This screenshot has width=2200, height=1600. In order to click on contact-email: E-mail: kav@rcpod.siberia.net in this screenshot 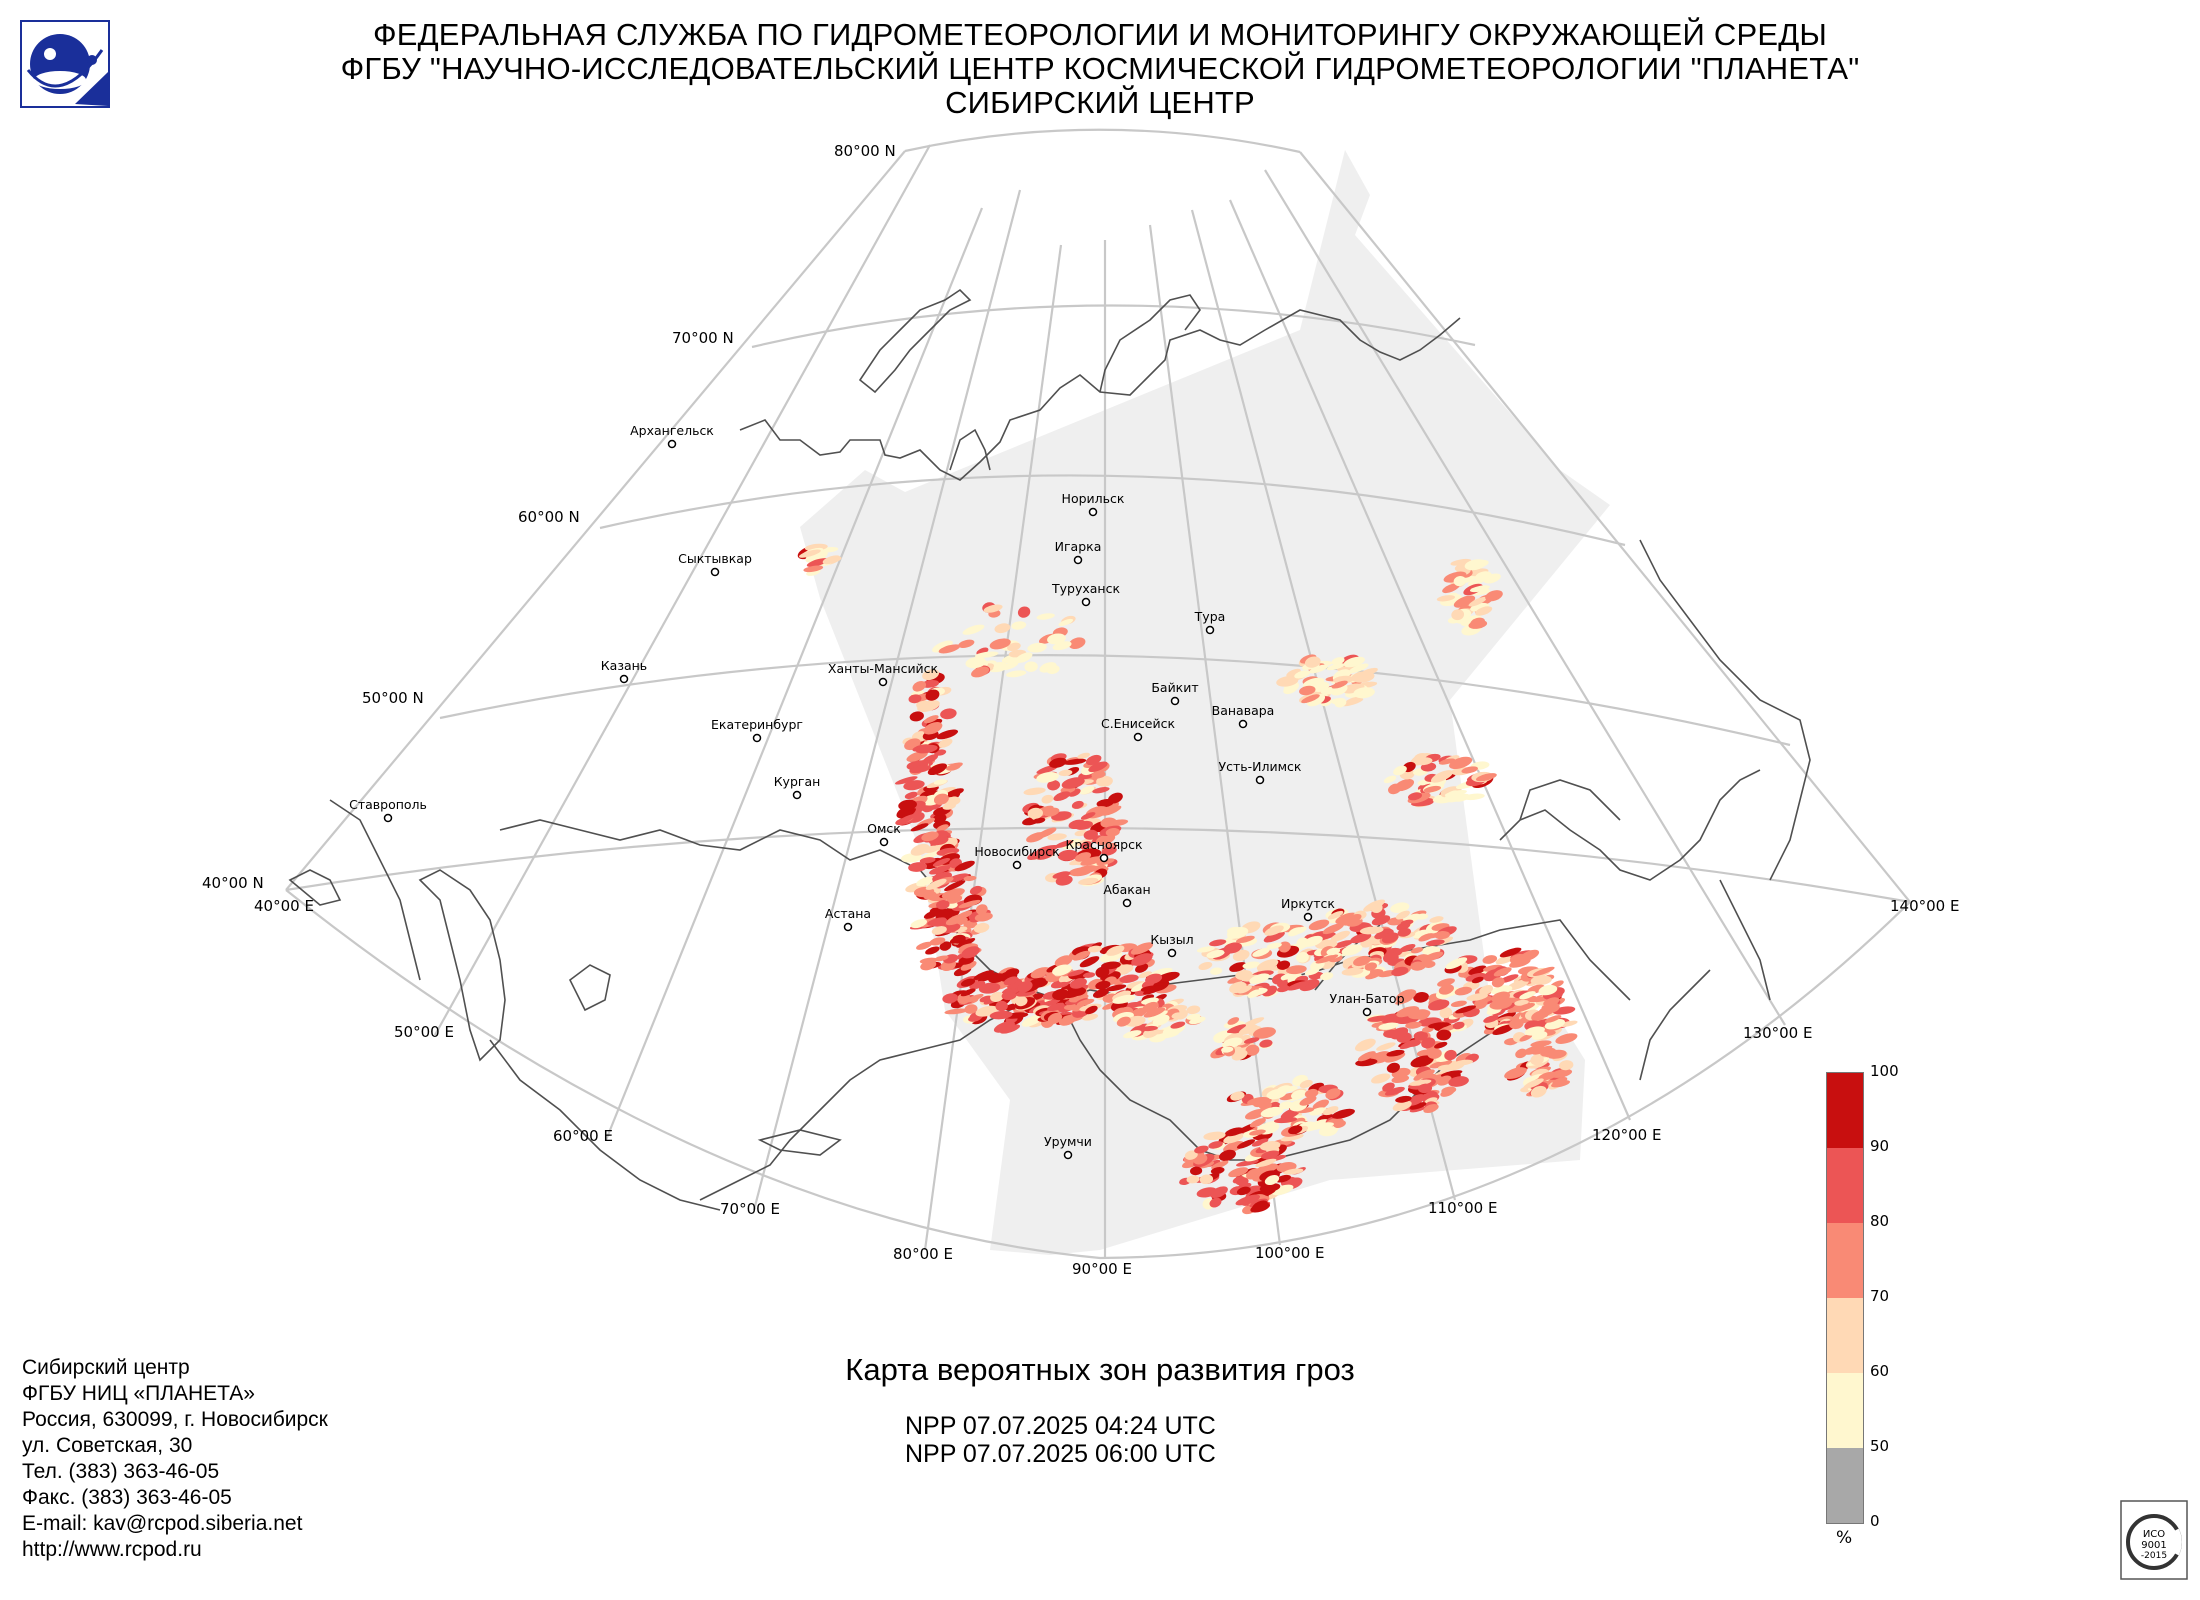, I will do `click(162, 1523)`.